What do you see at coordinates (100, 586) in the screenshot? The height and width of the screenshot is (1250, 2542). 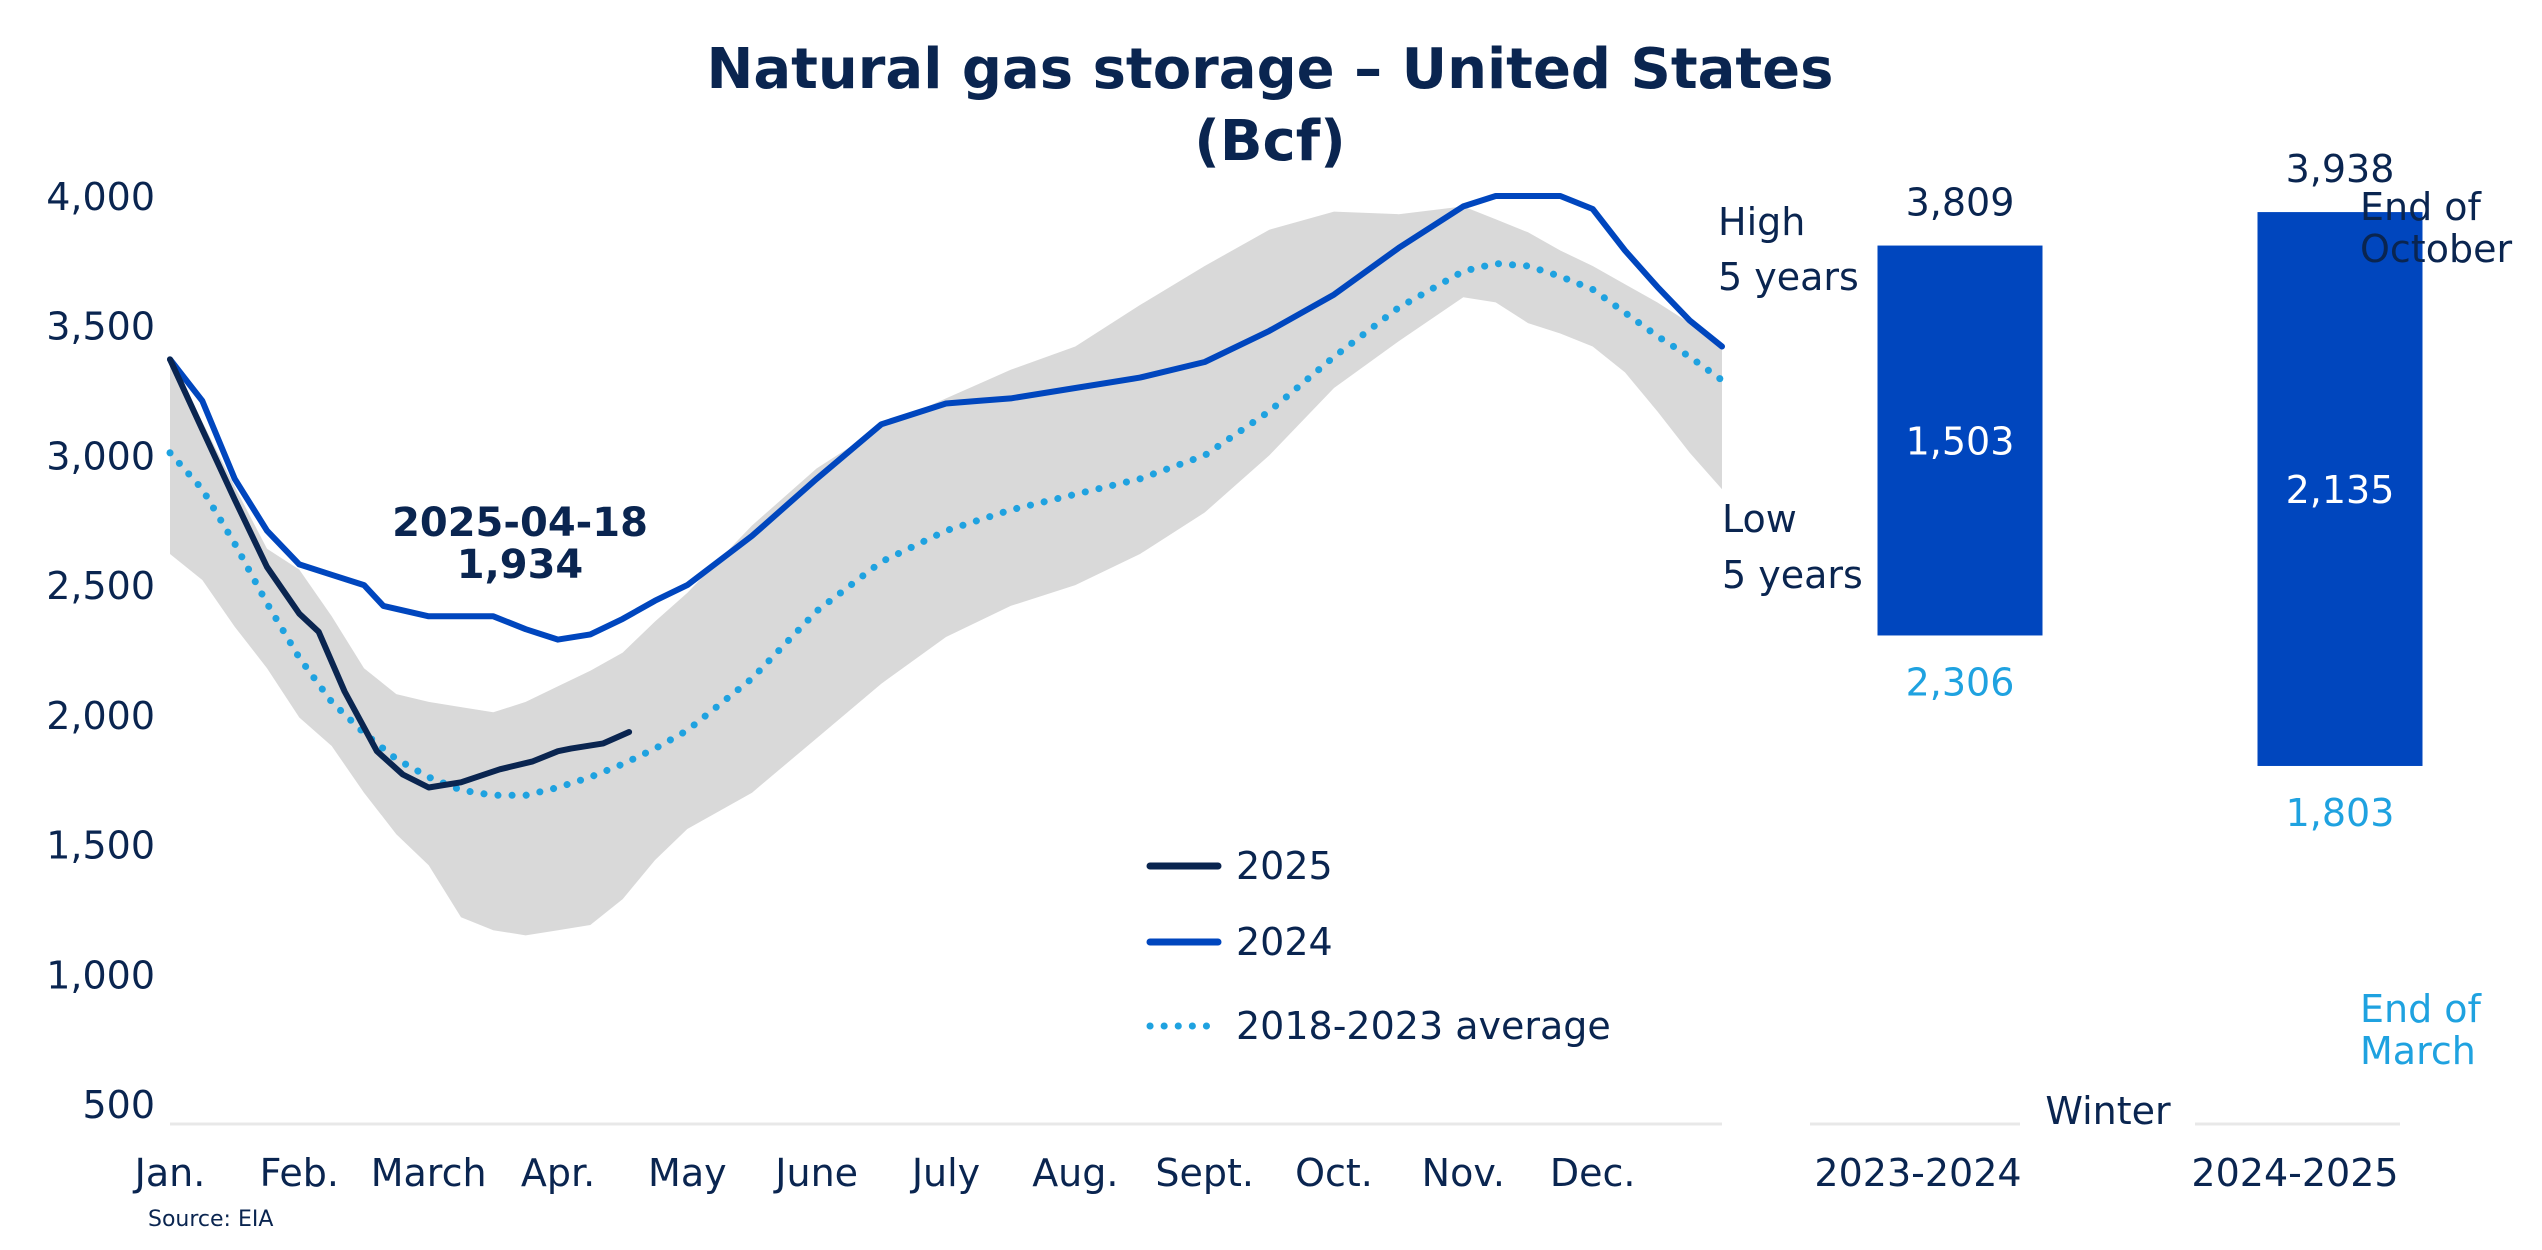 I see `y-tick-label: 2,500` at bounding box center [100, 586].